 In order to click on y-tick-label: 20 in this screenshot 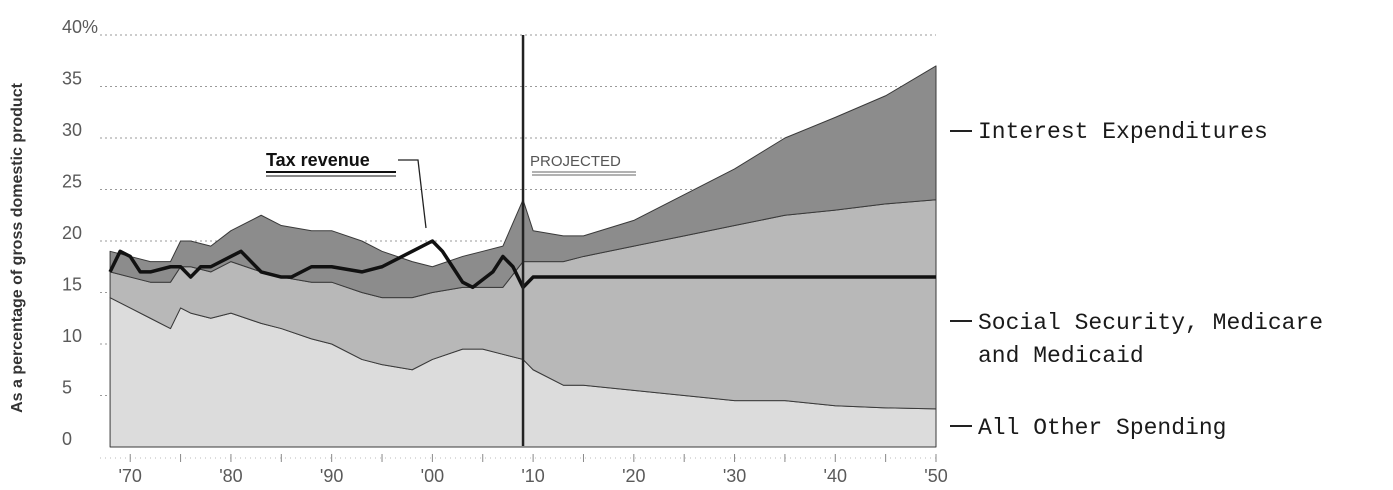, I will do `click(72, 233)`.